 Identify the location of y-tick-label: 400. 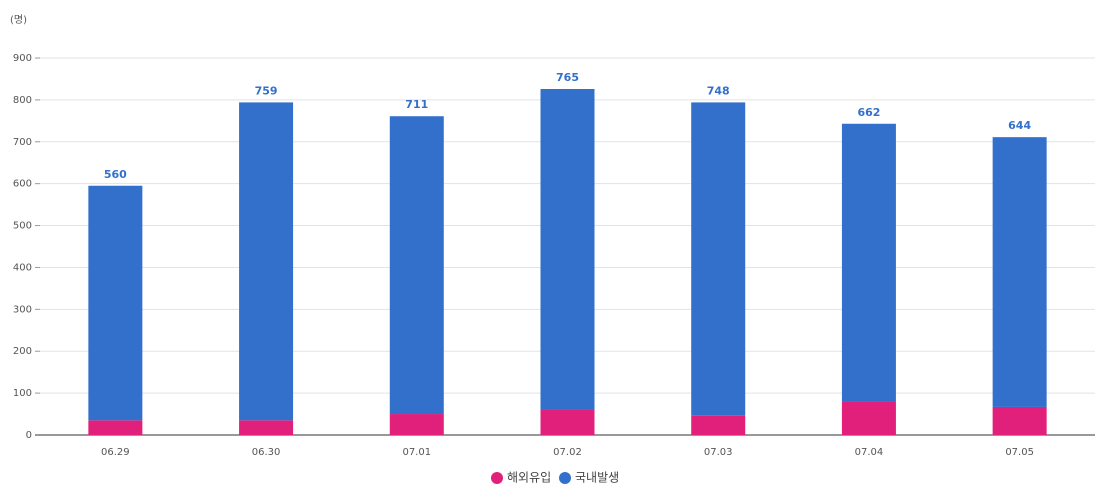
(22, 267).